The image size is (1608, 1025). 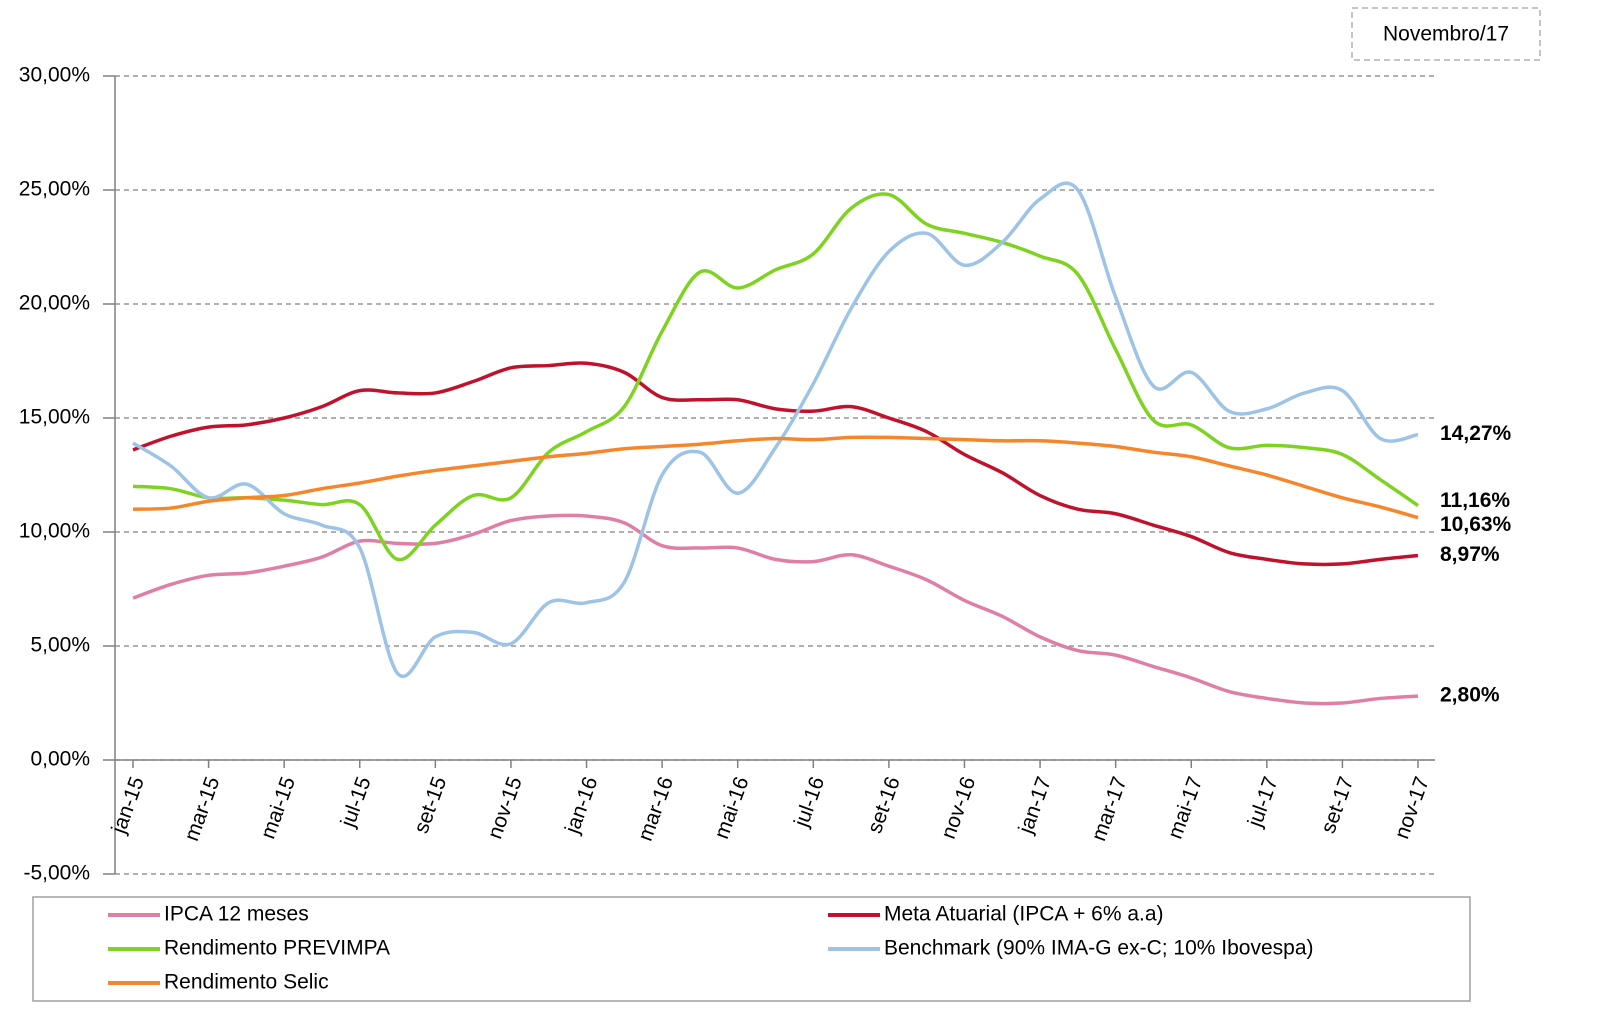 I want to click on y-tick-label: 5,00%, so click(x=60, y=645).